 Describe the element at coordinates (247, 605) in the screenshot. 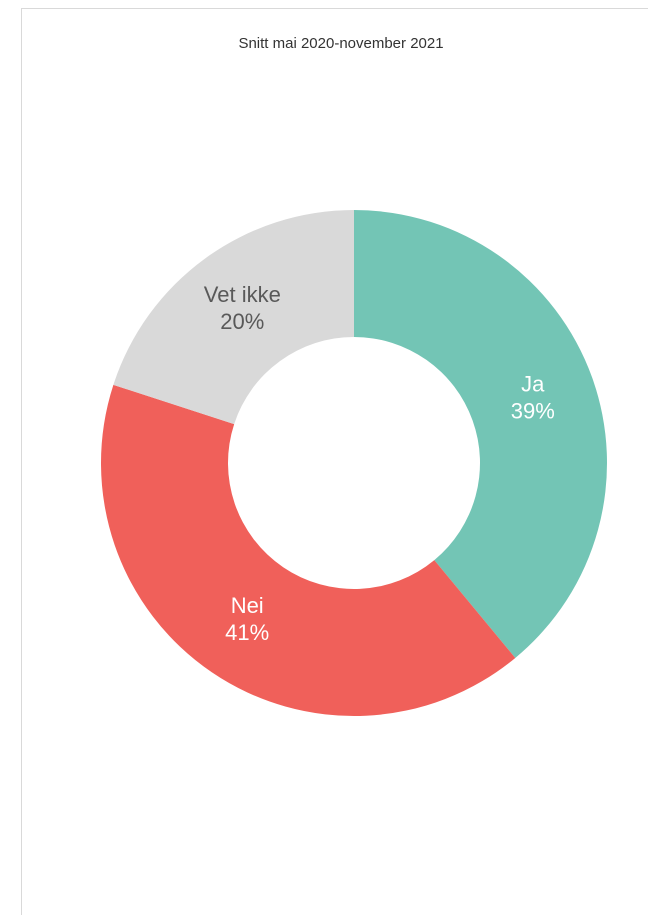

I see `slice-label: Nei` at that location.